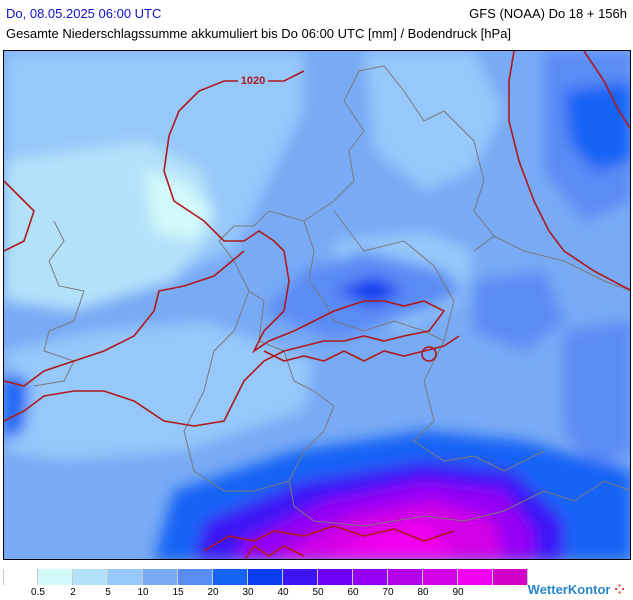 Image resolution: width=633 pixels, height=600 pixels. What do you see at coordinates (143, 592) in the screenshot?
I see `legend-tick-label: 10` at bounding box center [143, 592].